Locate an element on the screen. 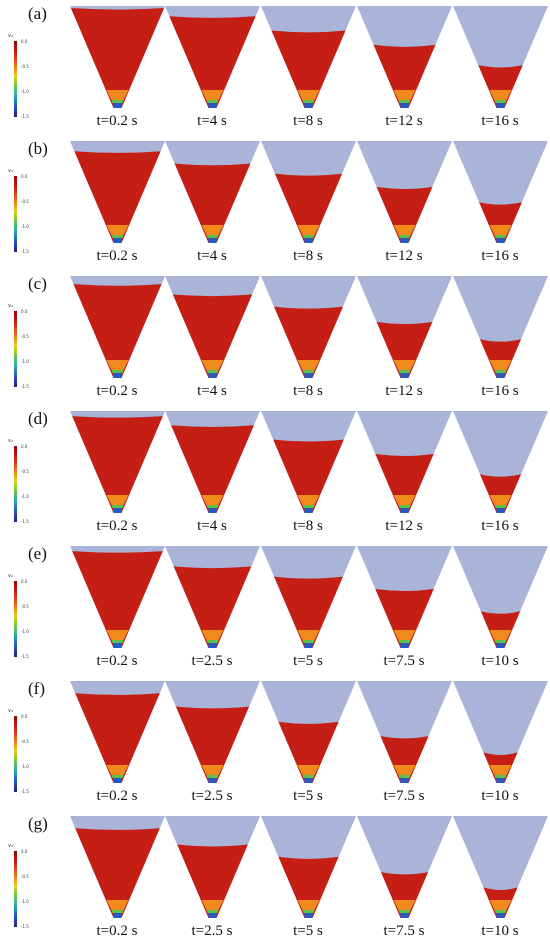 Image resolution: width=550 pixels, height=946 pixels. row-label: (e) is located at coordinates (37, 553).